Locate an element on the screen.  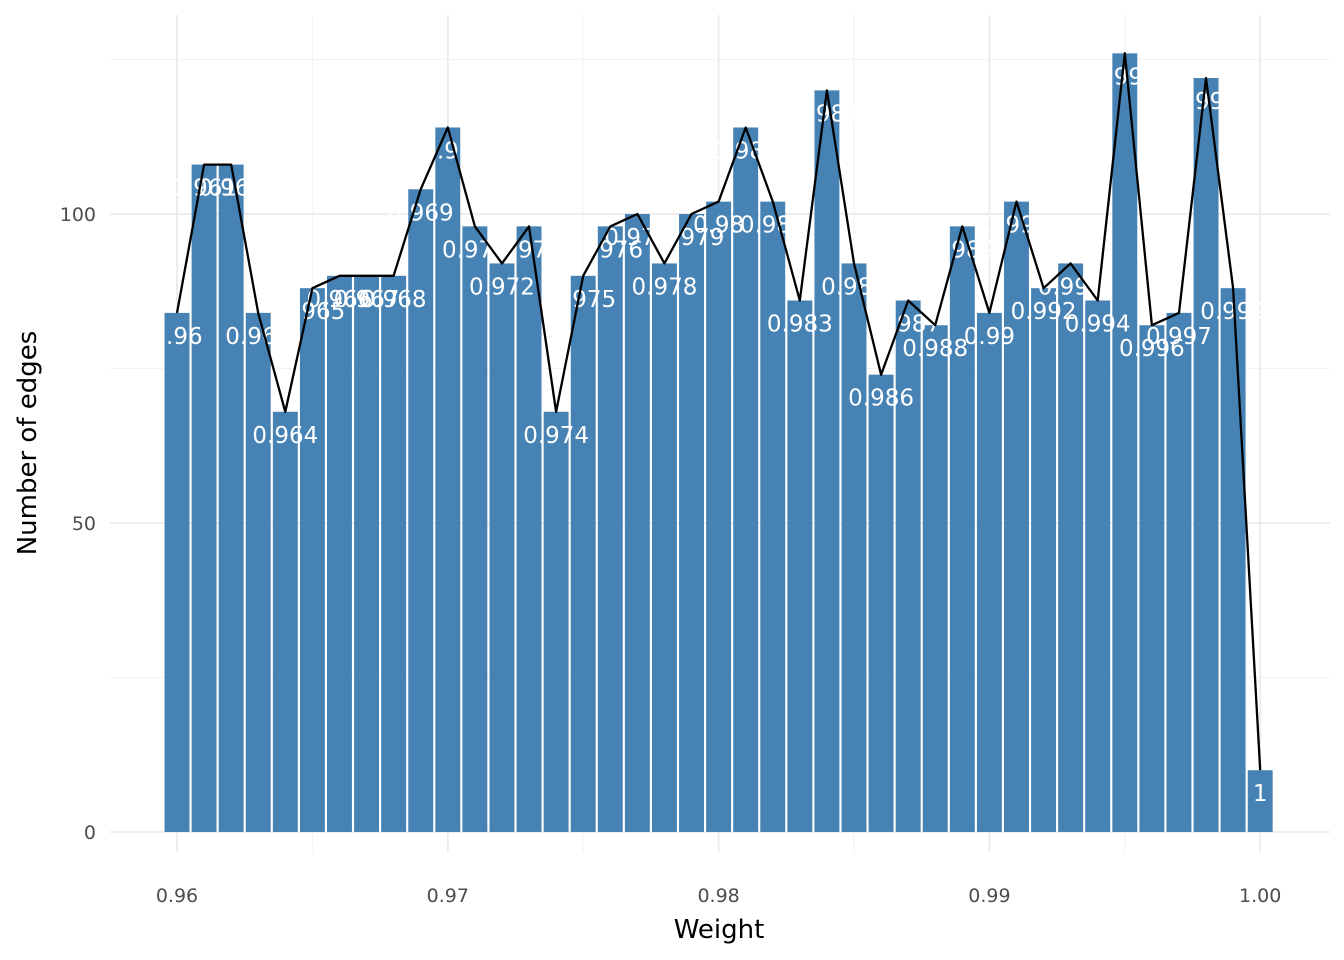
bar-value-label: 0.984 is located at coordinates (827, 114).